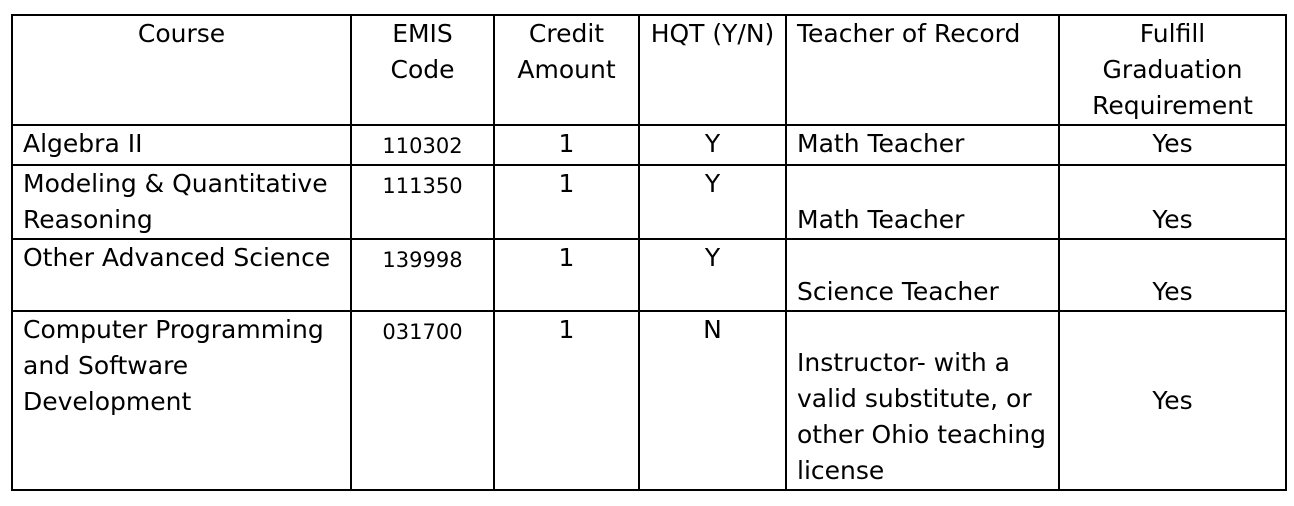 This screenshot has width=1294, height=506. What do you see at coordinates (181, 275) in the screenshot?
I see `course-cell: Other Advanced Science` at bounding box center [181, 275].